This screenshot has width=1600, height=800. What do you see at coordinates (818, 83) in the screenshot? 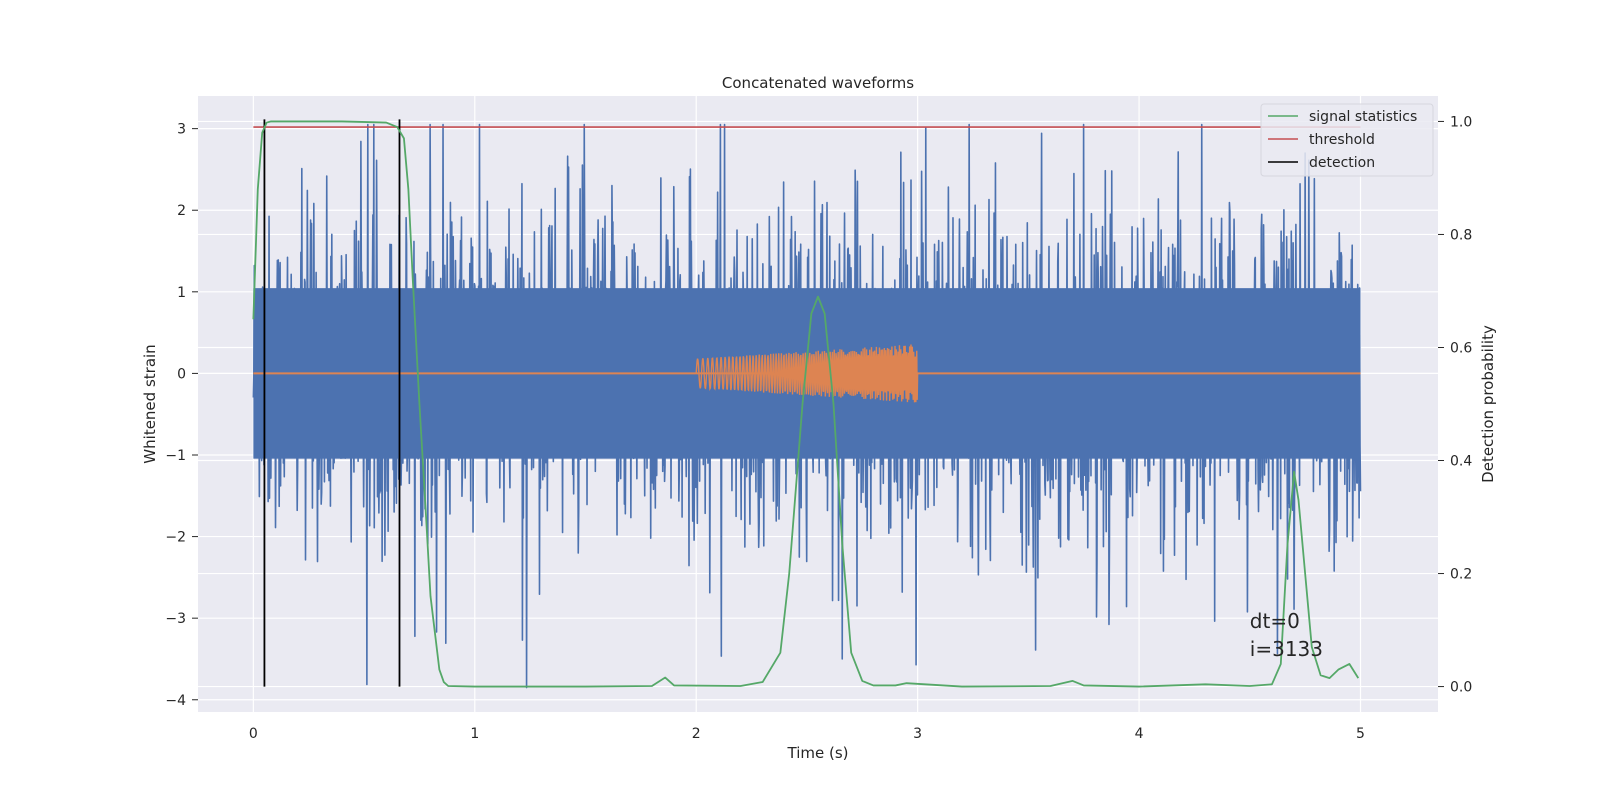
I see `chart-title: Concatenated waveforms` at bounding box center [818, 83].